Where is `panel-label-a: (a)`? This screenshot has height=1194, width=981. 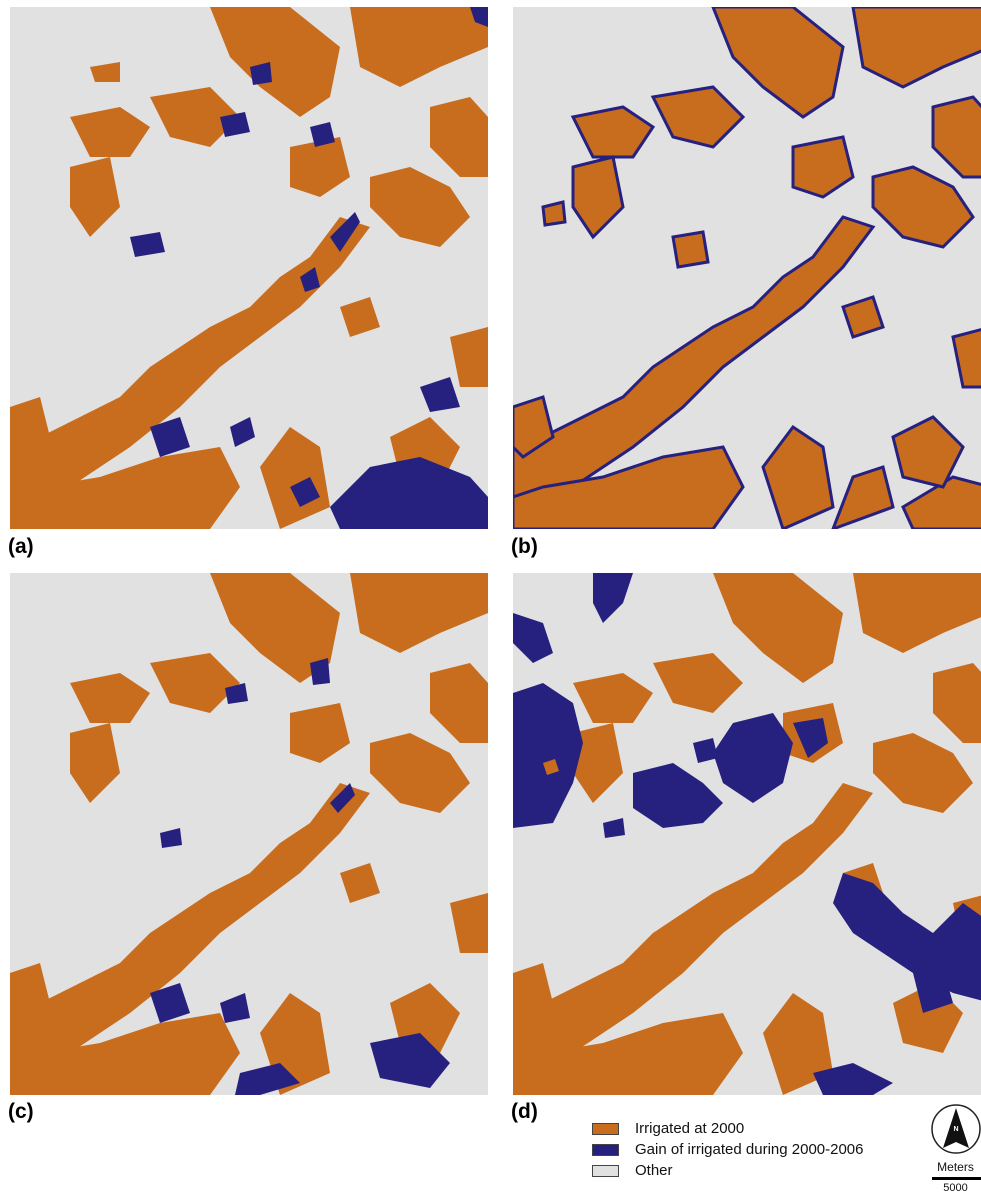
panel-label-a: (a) is located at coordinates (21, 546).